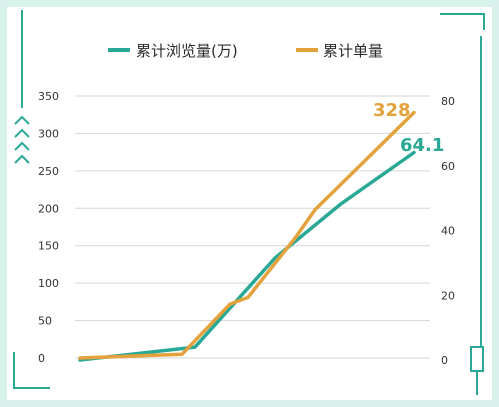 This screenshot has height=407, width=499. What do you see at coordinates (45, 321) in the screenshot?
I see `left-axis-tick-label: 50` at bounding box center [45, 321].